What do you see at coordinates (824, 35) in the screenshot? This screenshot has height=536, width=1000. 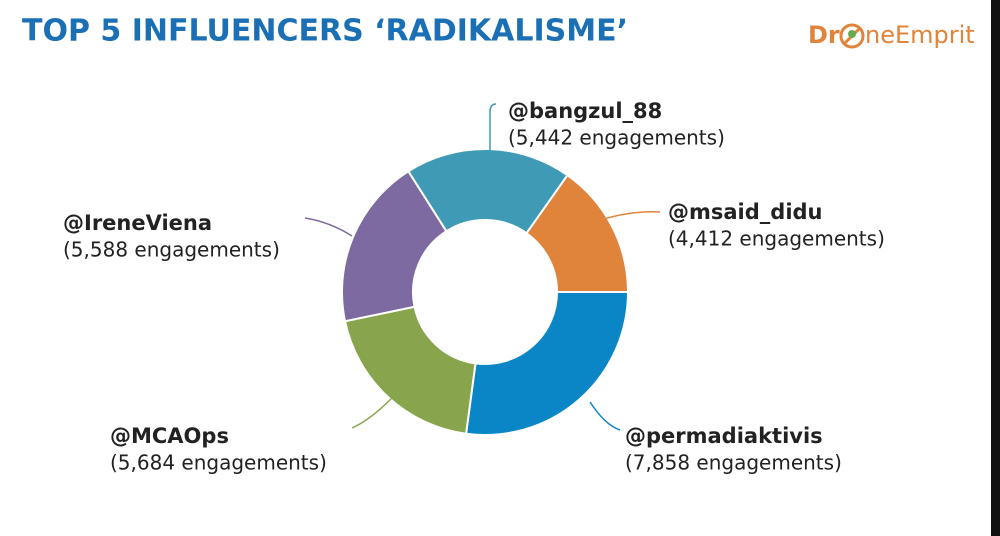 I see `logo-left: Dr` at bounding box center [824, 35].